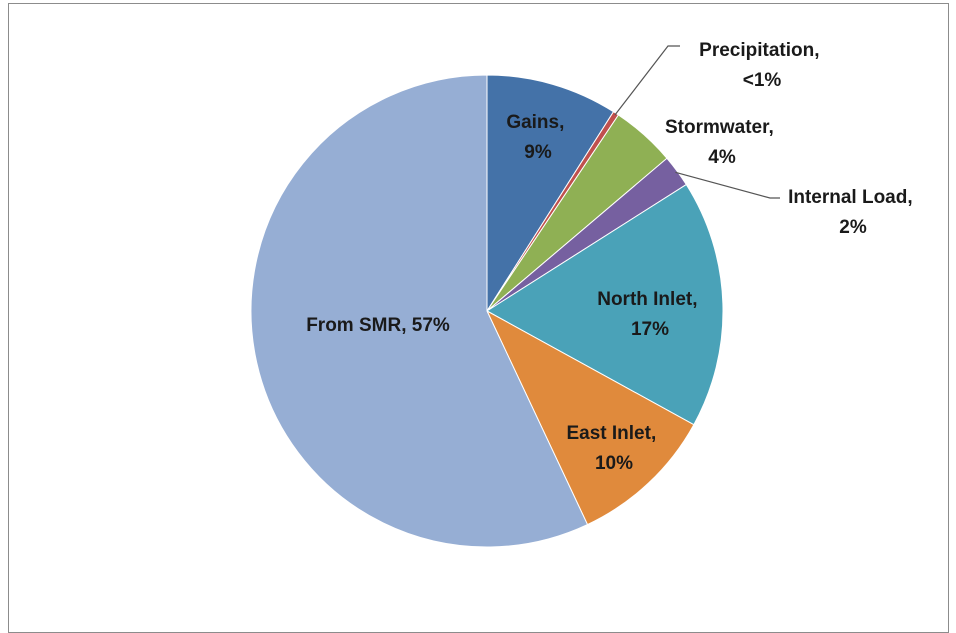  Describe the element at coordinates (722, 157) in the screenshot. I see `label-stormwater-value: 4%` at that location.